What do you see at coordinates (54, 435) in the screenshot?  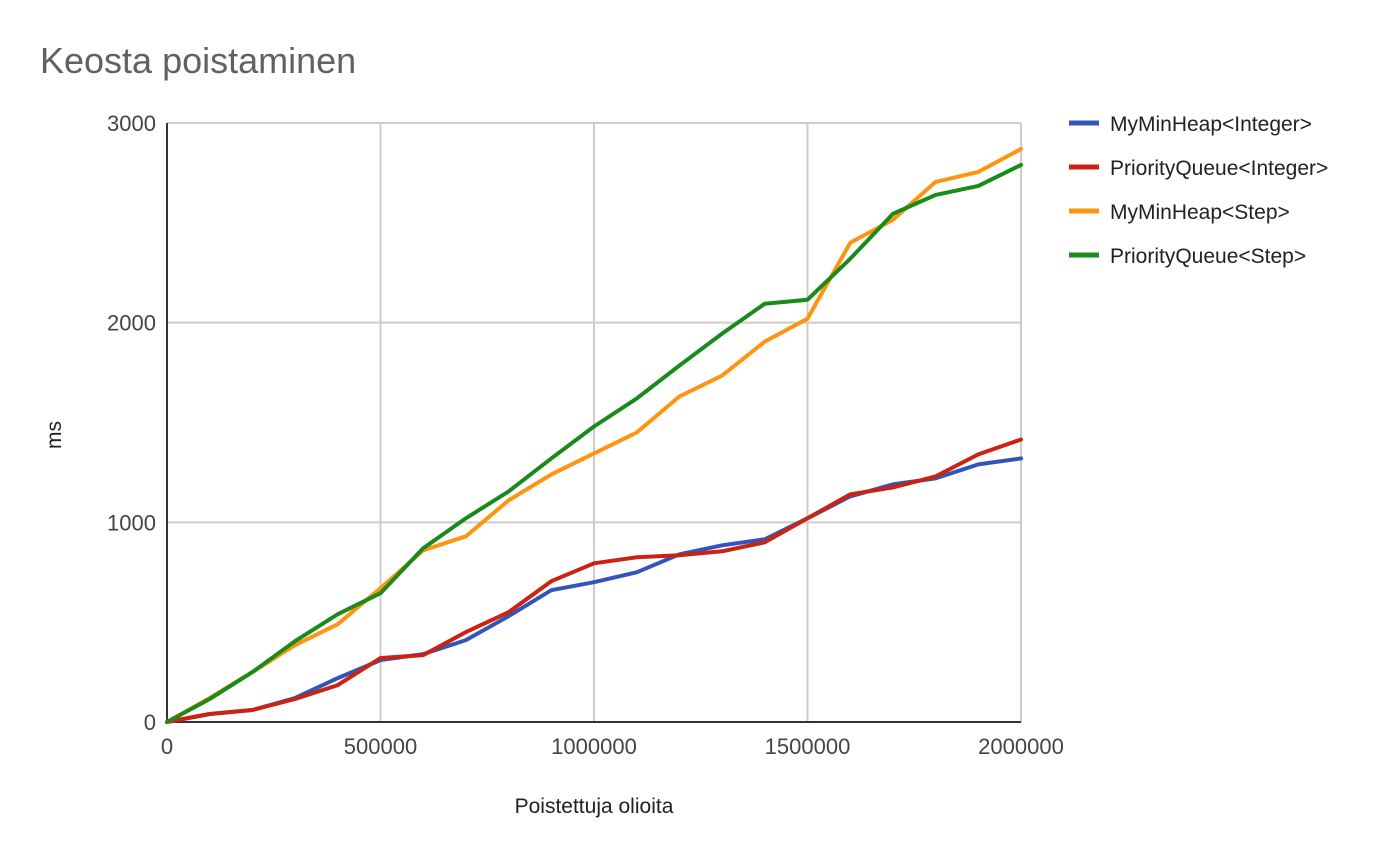 I see `y-axis-title: ms` at bounding box center [54, 435].